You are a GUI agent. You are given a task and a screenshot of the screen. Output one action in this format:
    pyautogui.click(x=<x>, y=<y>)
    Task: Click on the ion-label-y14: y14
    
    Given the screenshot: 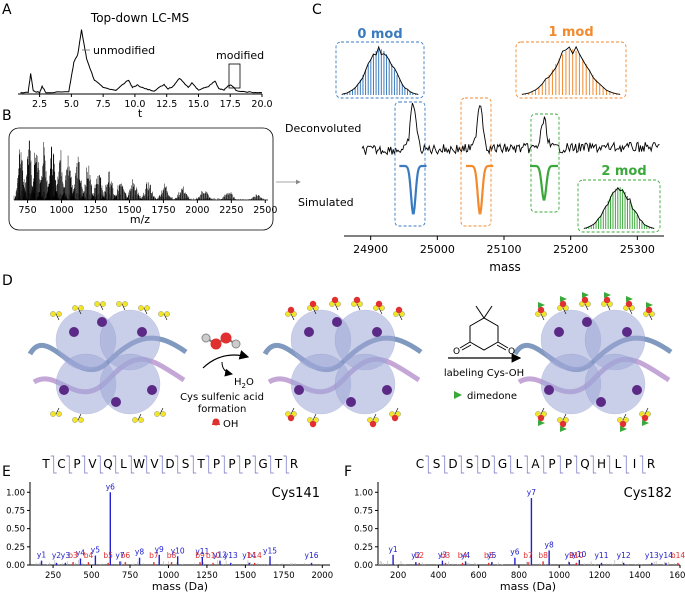 What is the action you would take?
    pyautogui.click(x=249, y=555)
    